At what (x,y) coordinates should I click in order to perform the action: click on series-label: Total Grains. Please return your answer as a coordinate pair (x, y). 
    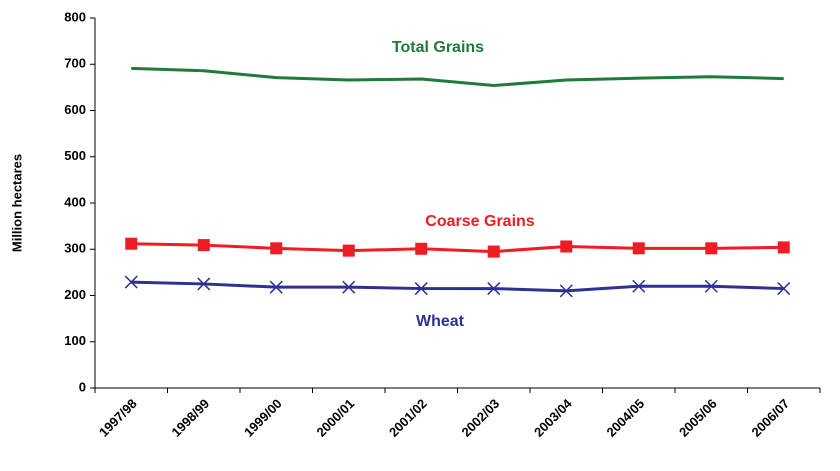
    Looking at the image, I should click on (438, 47).